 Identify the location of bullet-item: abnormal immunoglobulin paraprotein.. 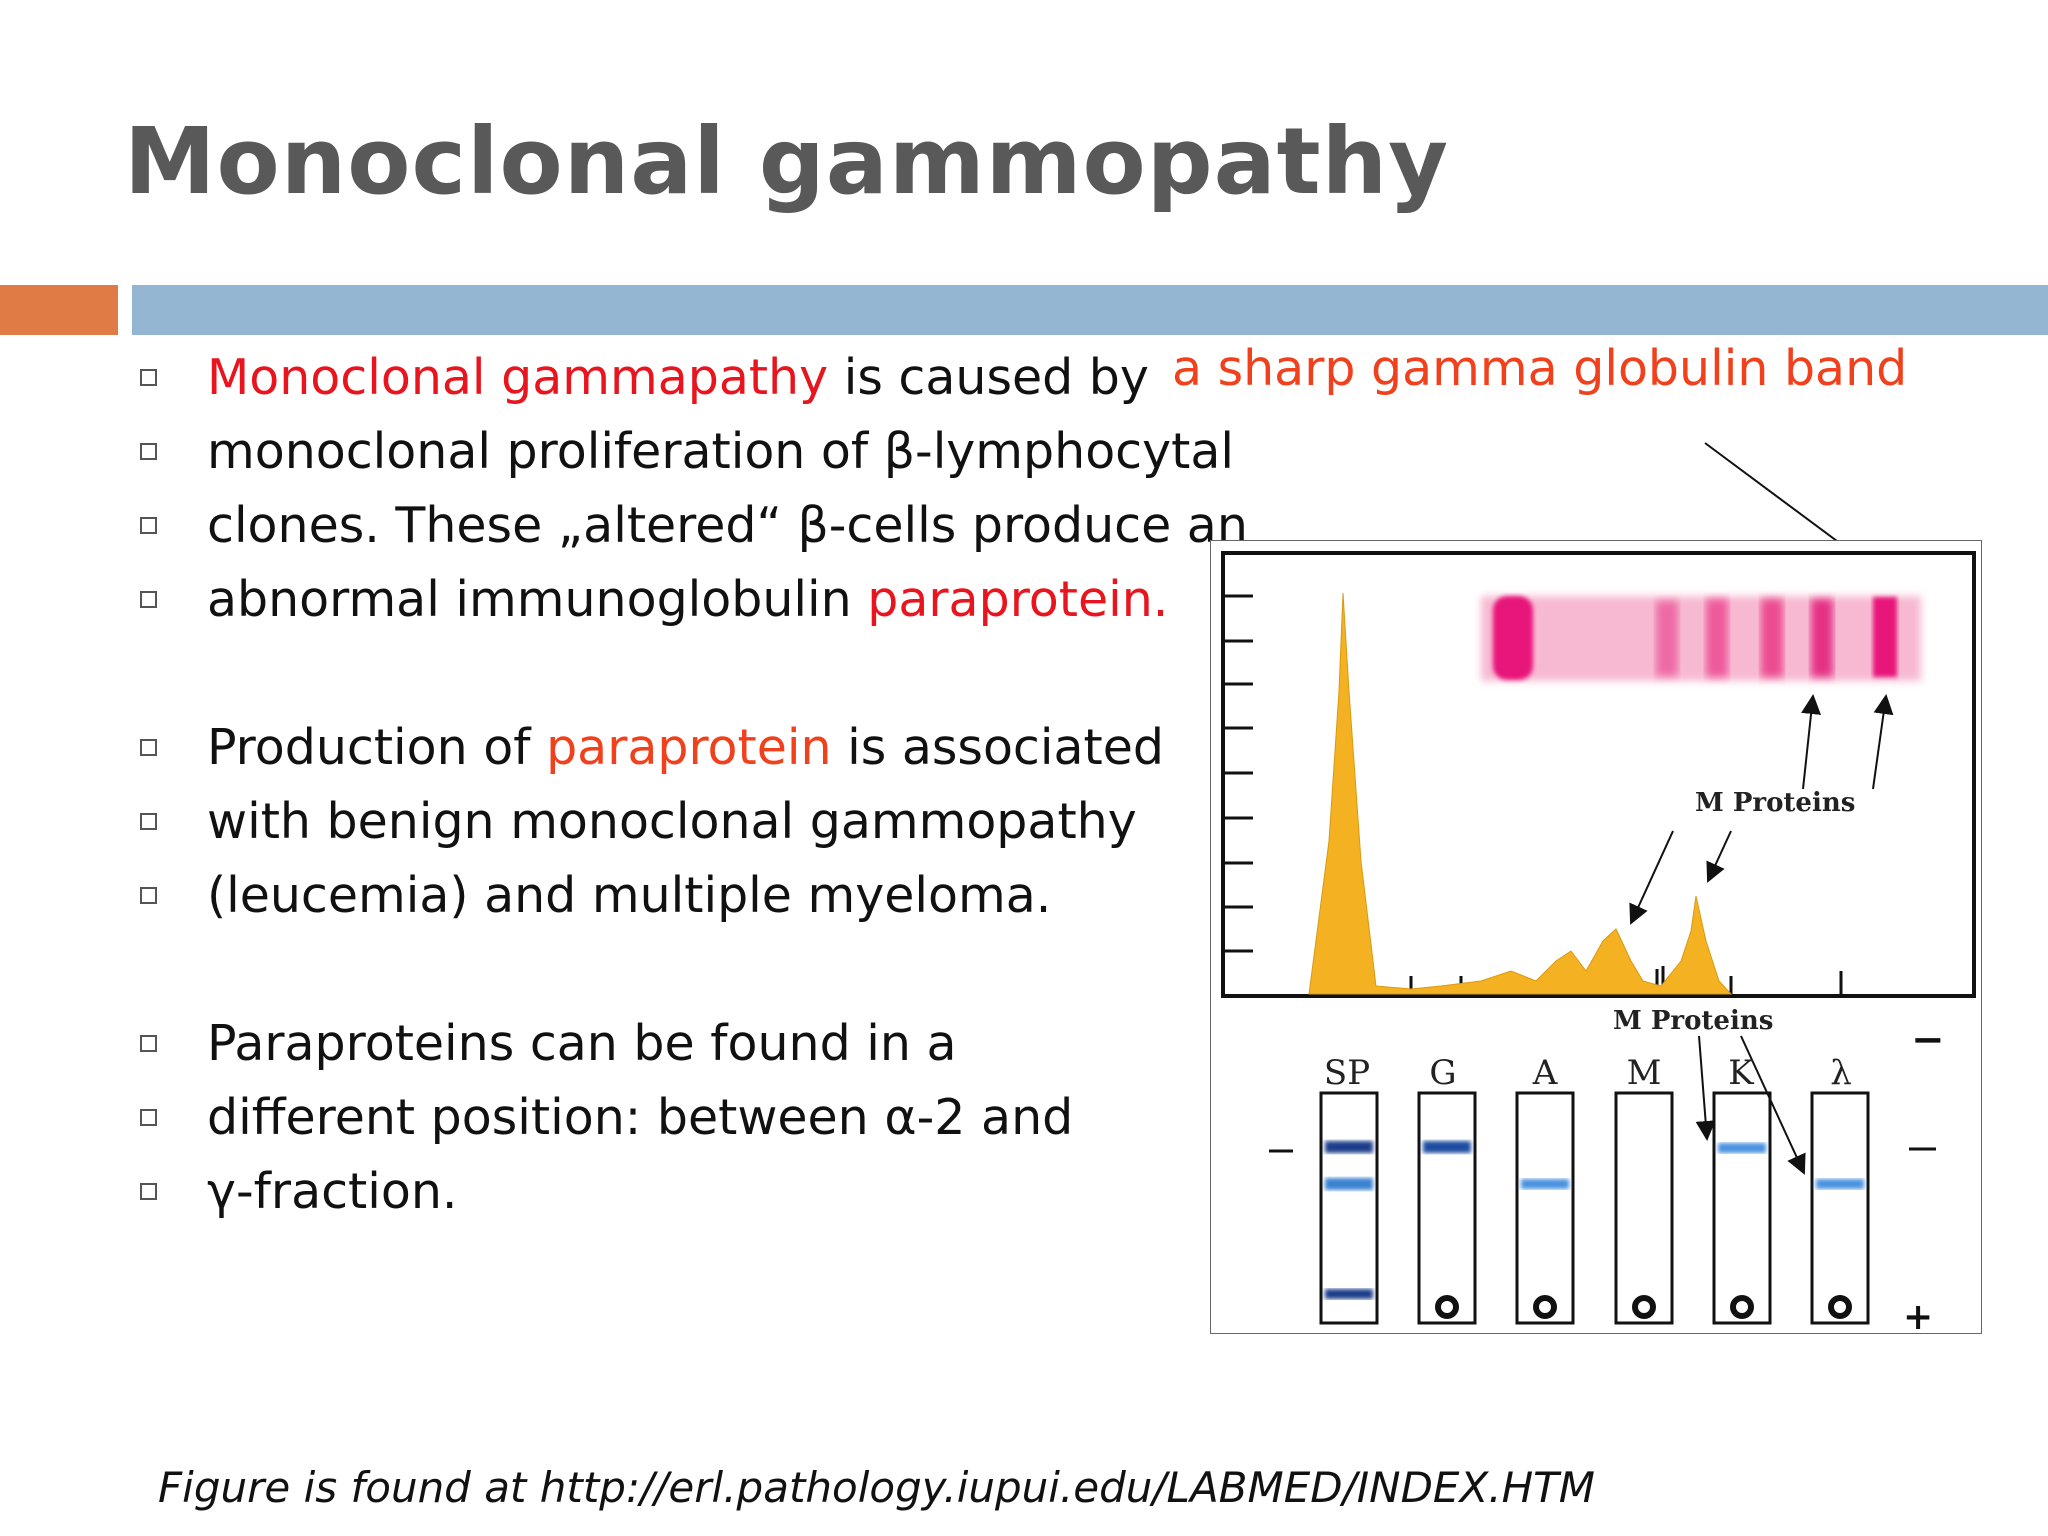
(654, 599).